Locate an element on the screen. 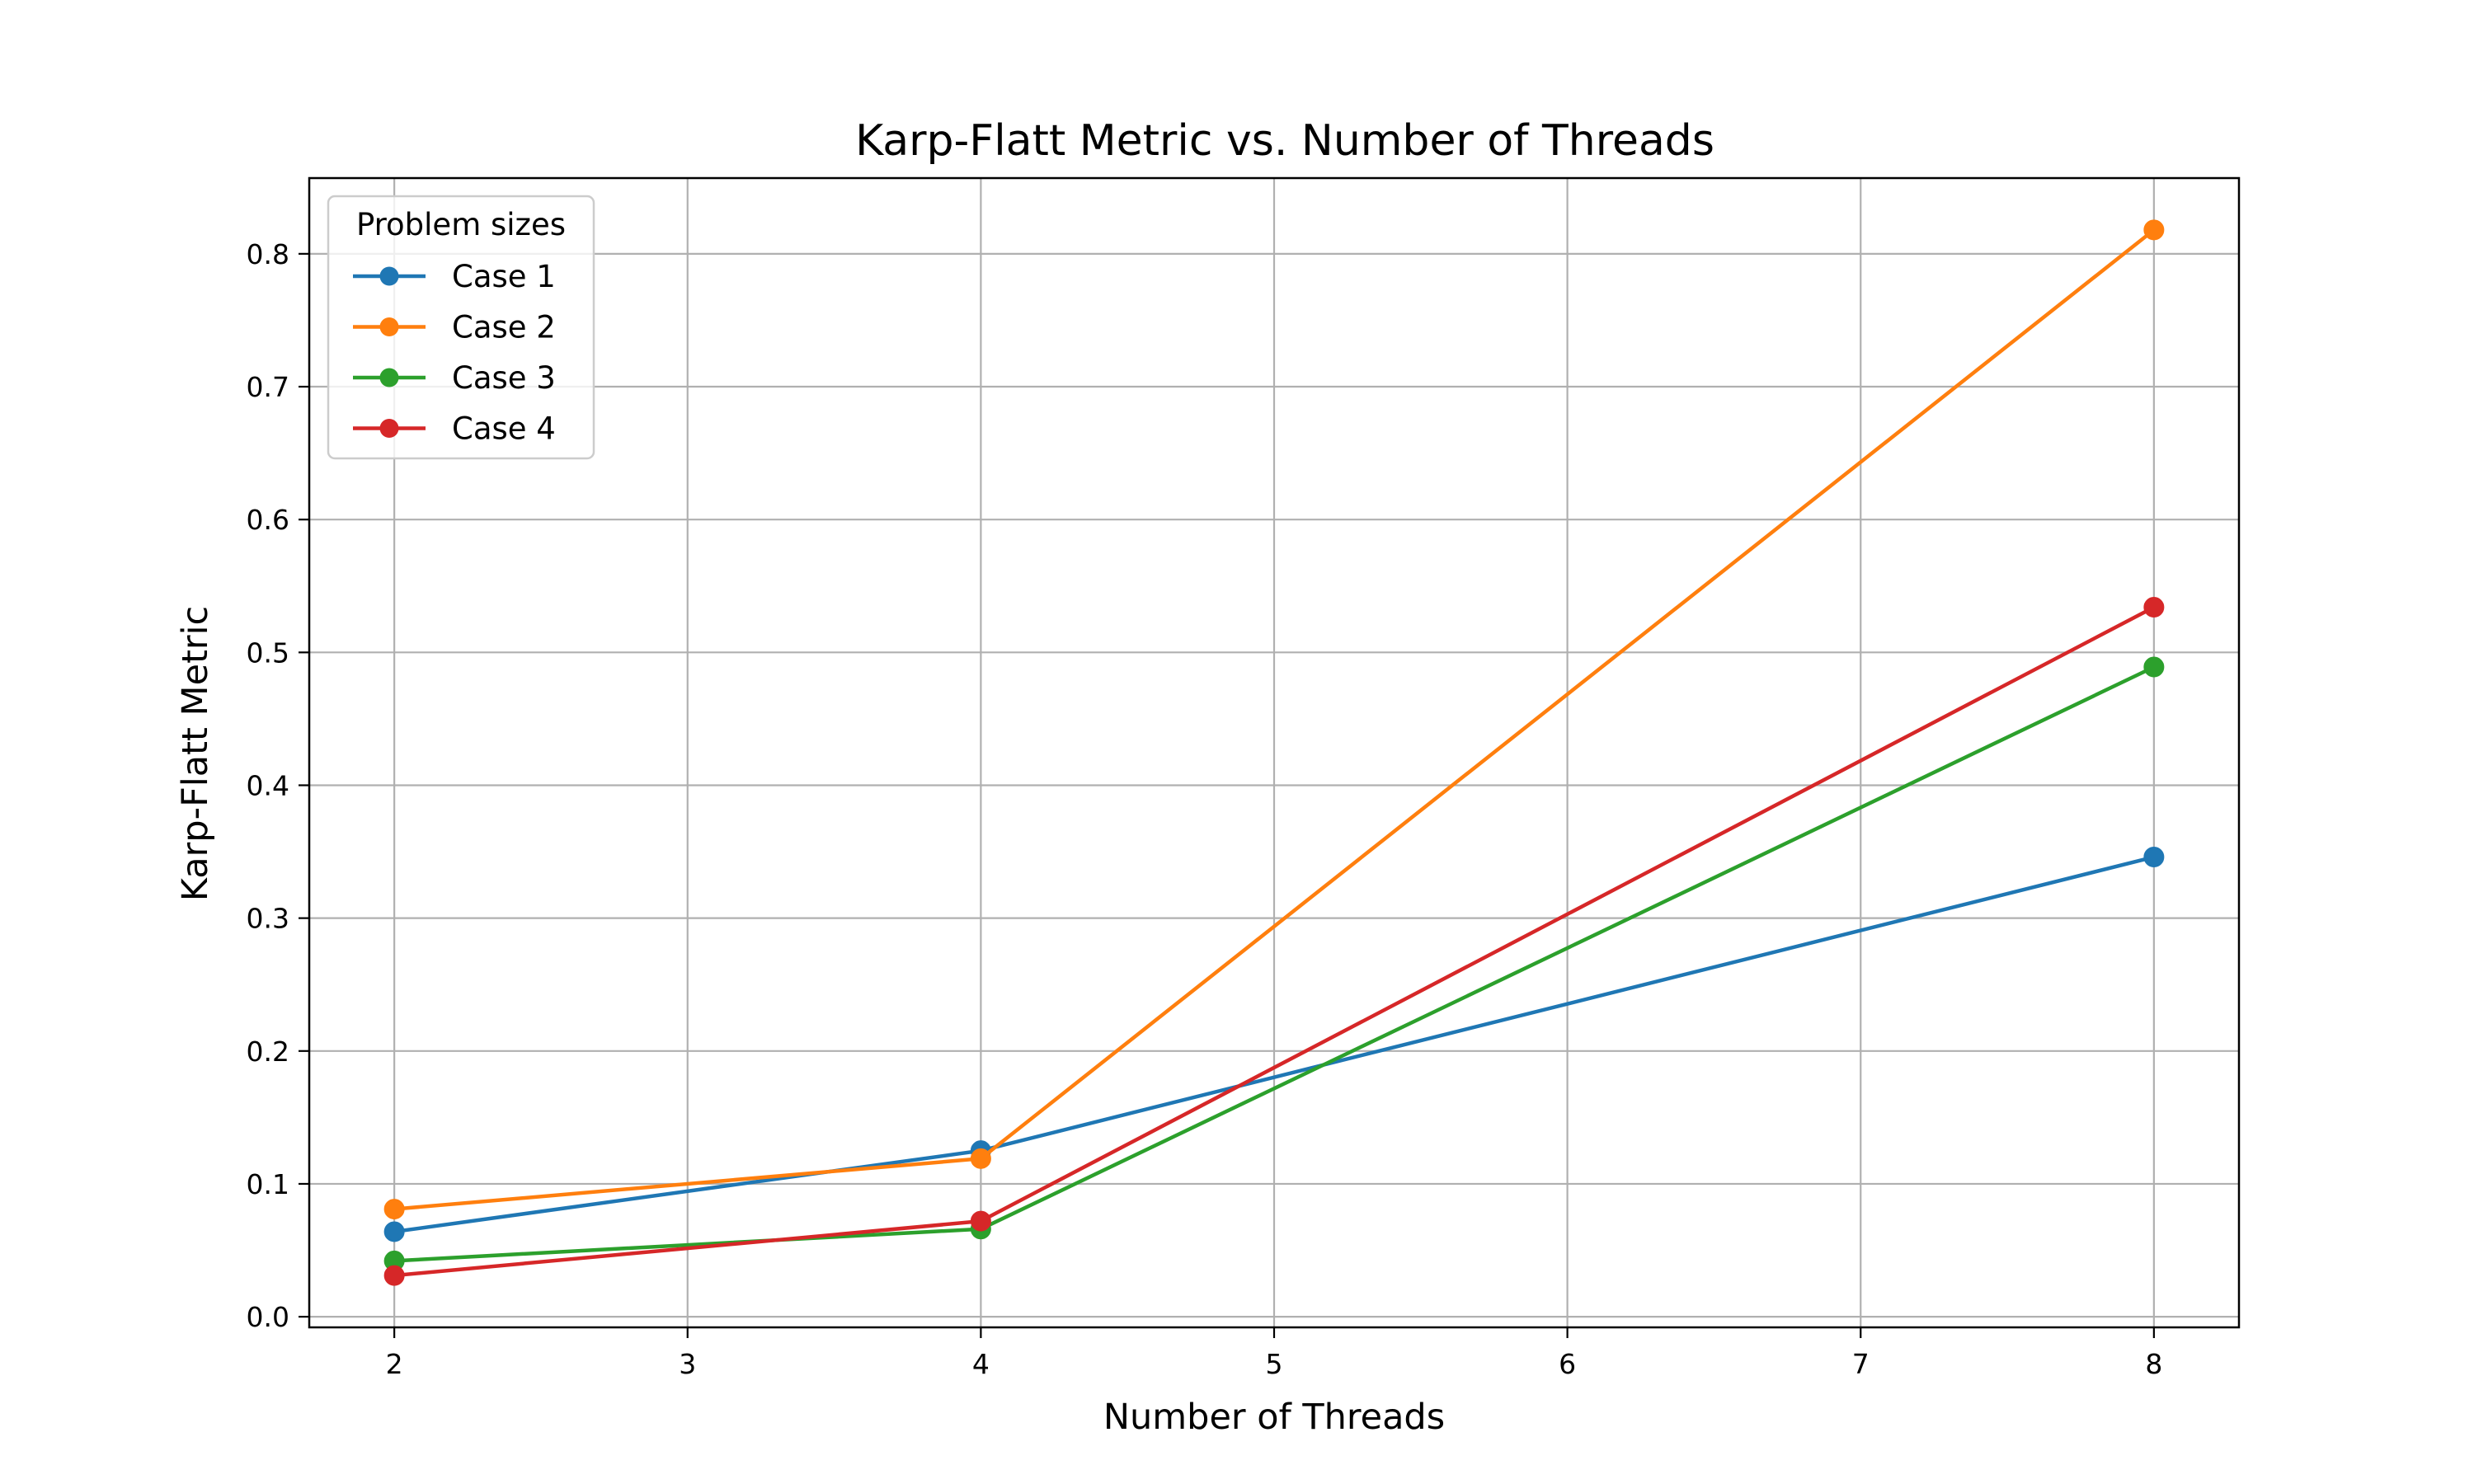  x-tick-label: 3 is located at coordinates (687, 1364).